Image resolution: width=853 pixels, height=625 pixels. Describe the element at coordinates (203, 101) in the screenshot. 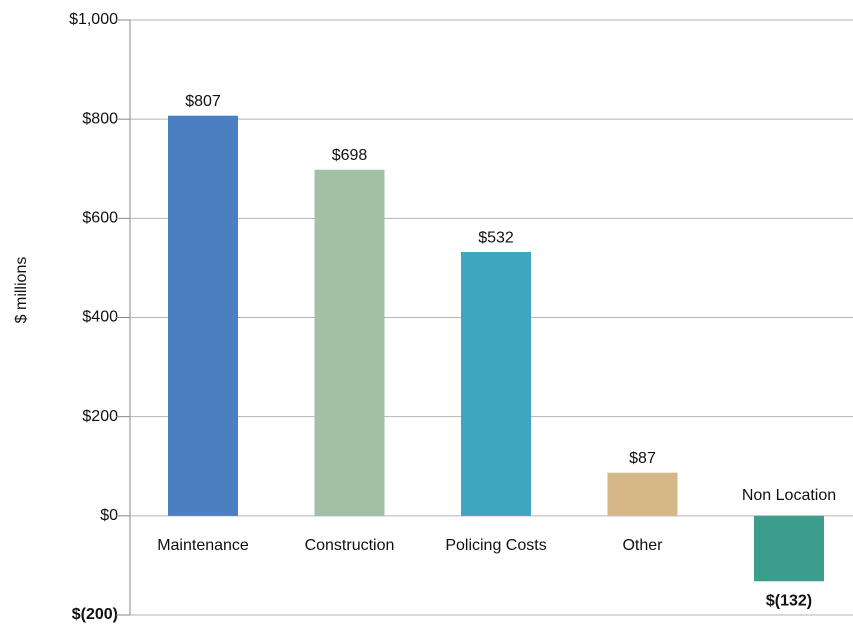

I see `value-label: $807` at that location.